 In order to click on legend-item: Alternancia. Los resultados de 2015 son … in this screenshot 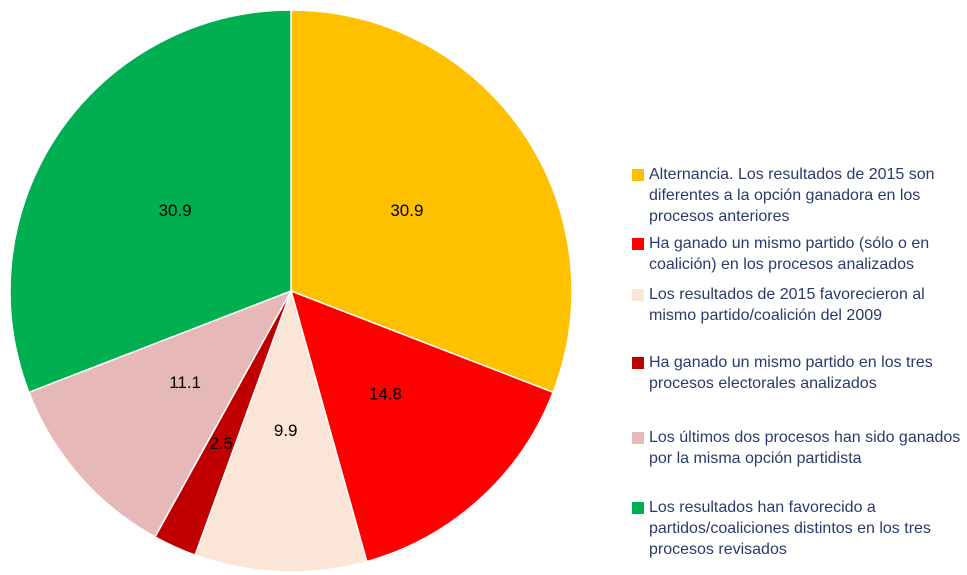, I will do `click(797, 195)`.